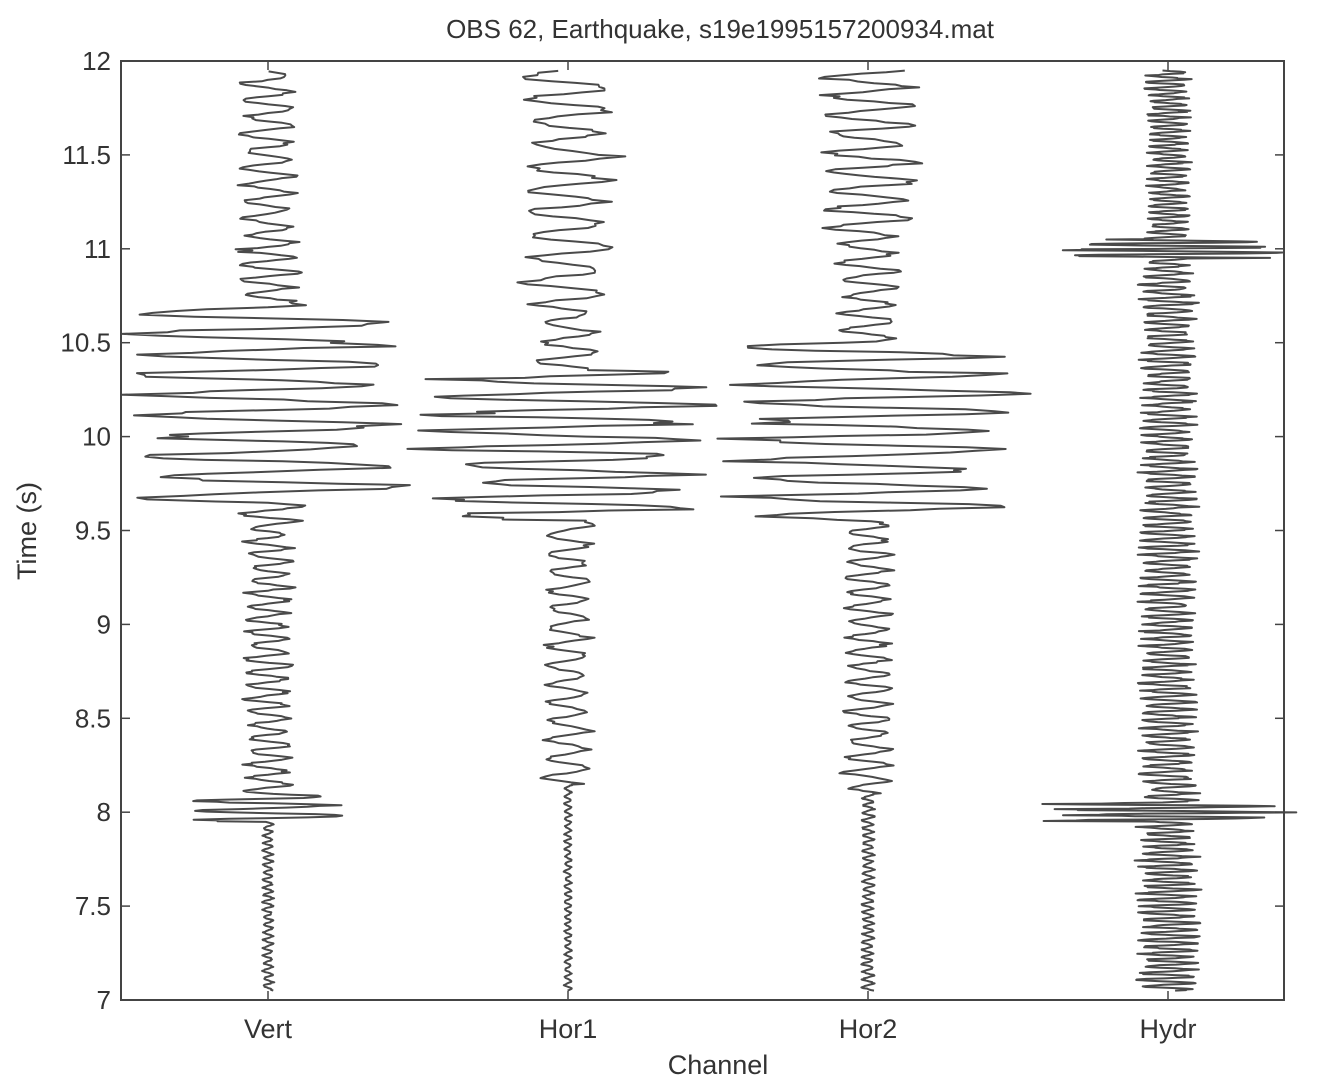 This screenshot has height=1082, width=1321. What do you see at coordinates (96, 437) in the screenshot?
I see `y-tick-label: 10` at bounding box center [96, 437].